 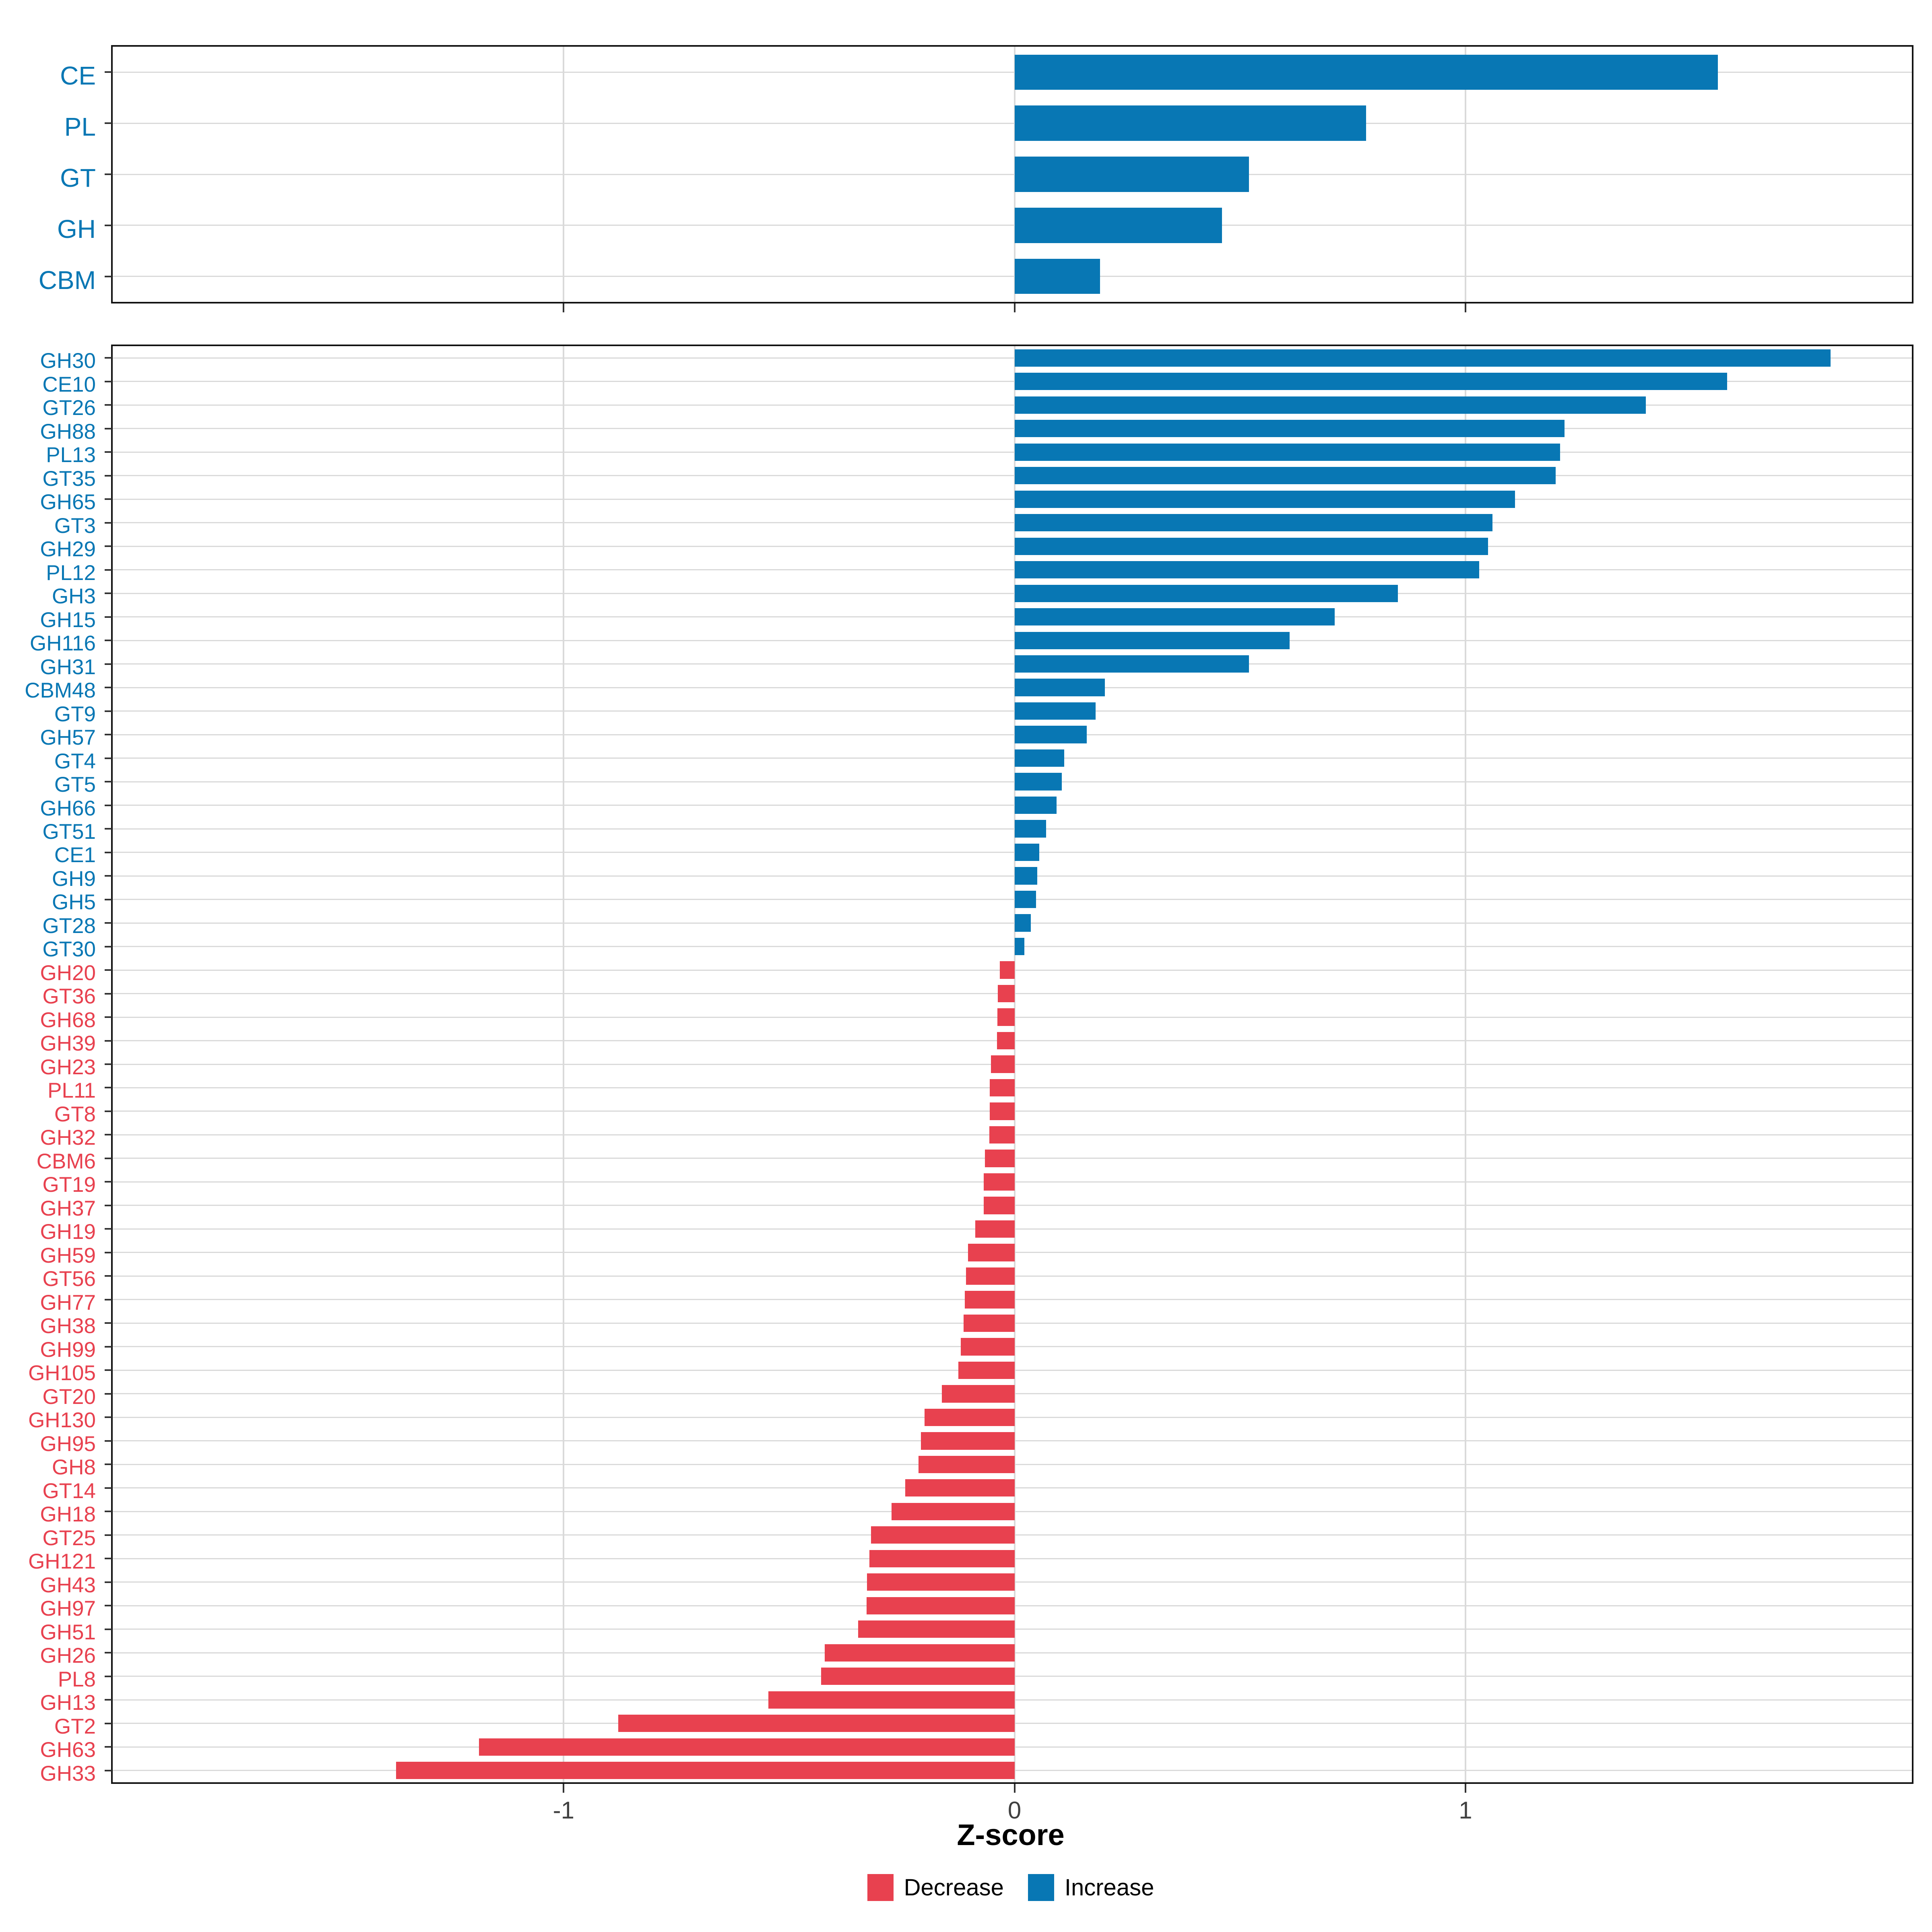 I want to click on y-axis-label-PL13: PL13, so click(x=71, y=455).